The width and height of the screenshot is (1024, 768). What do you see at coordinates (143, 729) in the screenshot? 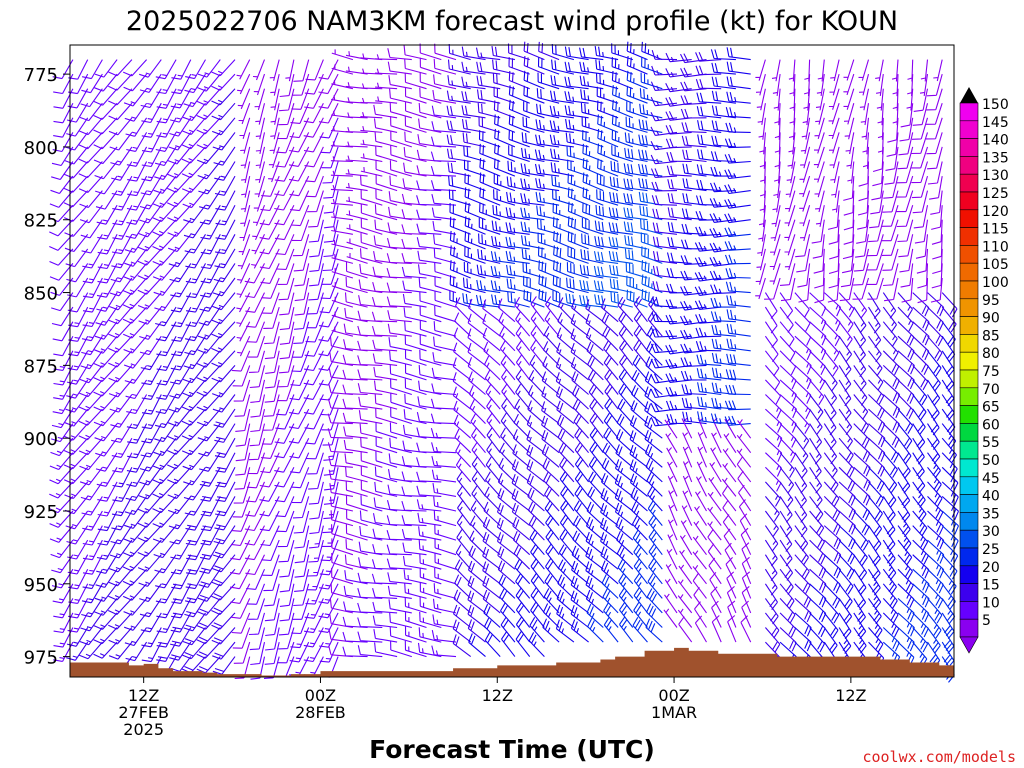
I see `x-tick-label: 2025` at bounding box center [143, 729].